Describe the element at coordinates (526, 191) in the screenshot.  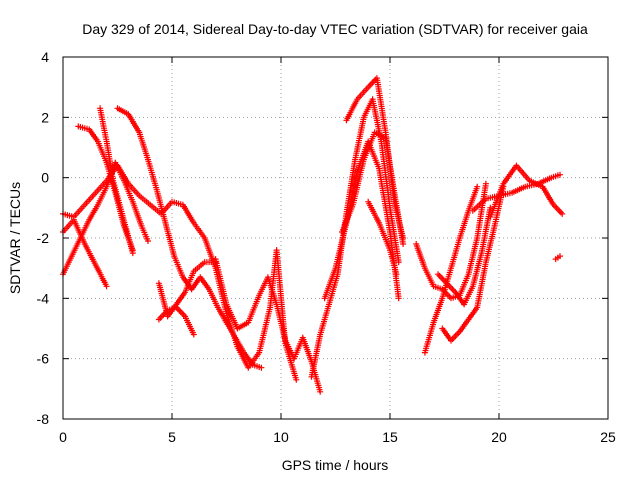
I see `series-trace-t` at that location.